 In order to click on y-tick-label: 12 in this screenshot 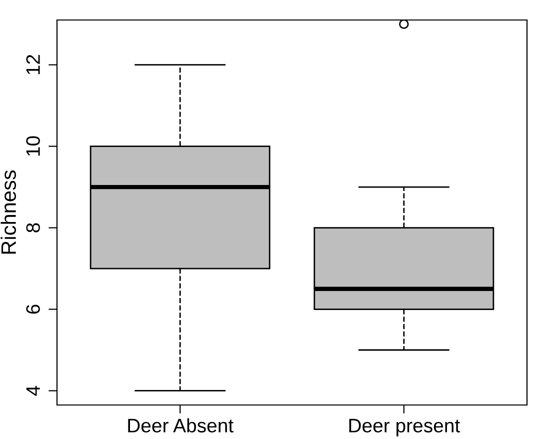, I will do `click(33, 64)`.